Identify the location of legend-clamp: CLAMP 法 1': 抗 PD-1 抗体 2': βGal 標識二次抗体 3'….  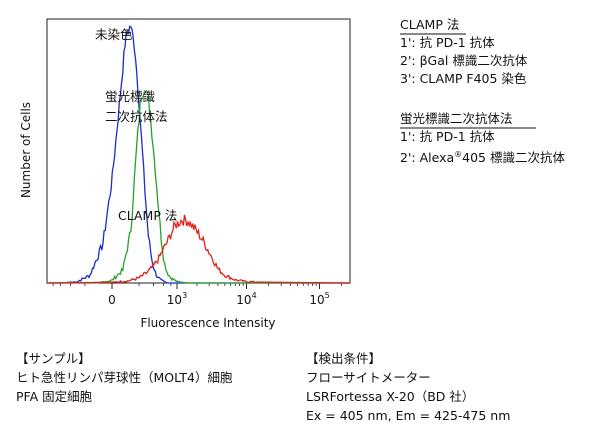
(463, 52).